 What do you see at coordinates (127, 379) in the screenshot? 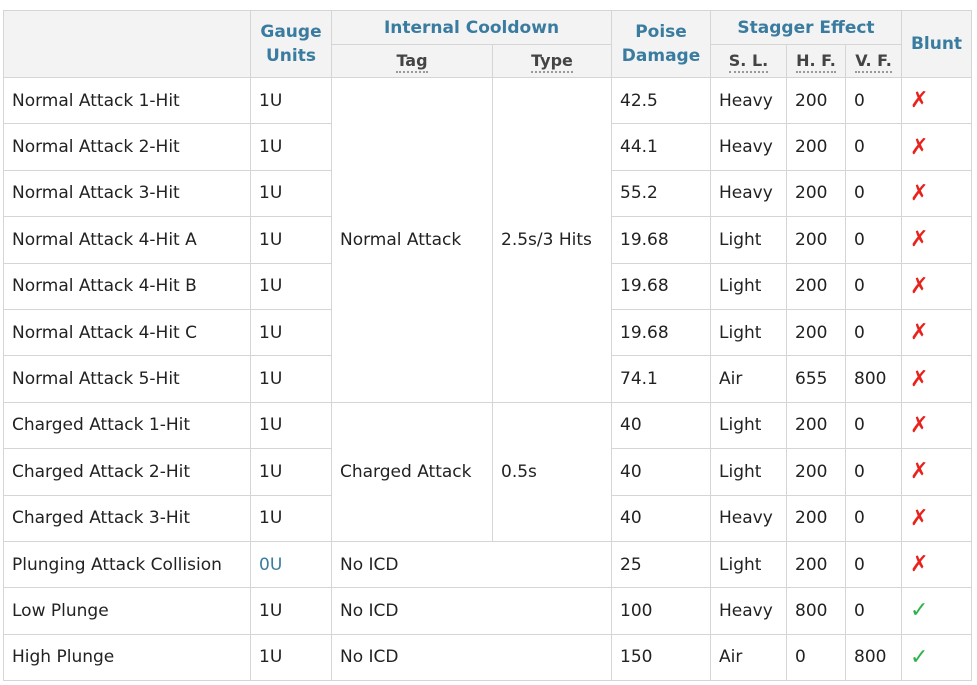
I see `attack-name-cell: Normal Attack 5-Hit` at bounding box center [127, 379].